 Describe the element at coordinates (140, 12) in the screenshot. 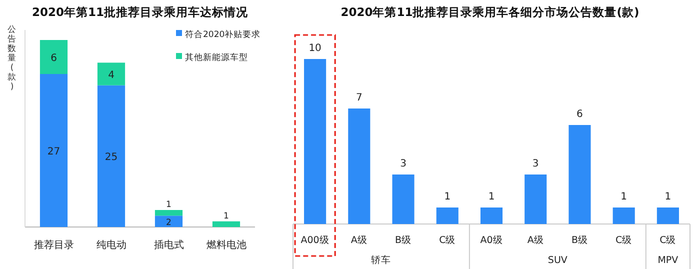

I see `chart-title: 2020年第11批推荐目录乘用车达标情况` at that location.